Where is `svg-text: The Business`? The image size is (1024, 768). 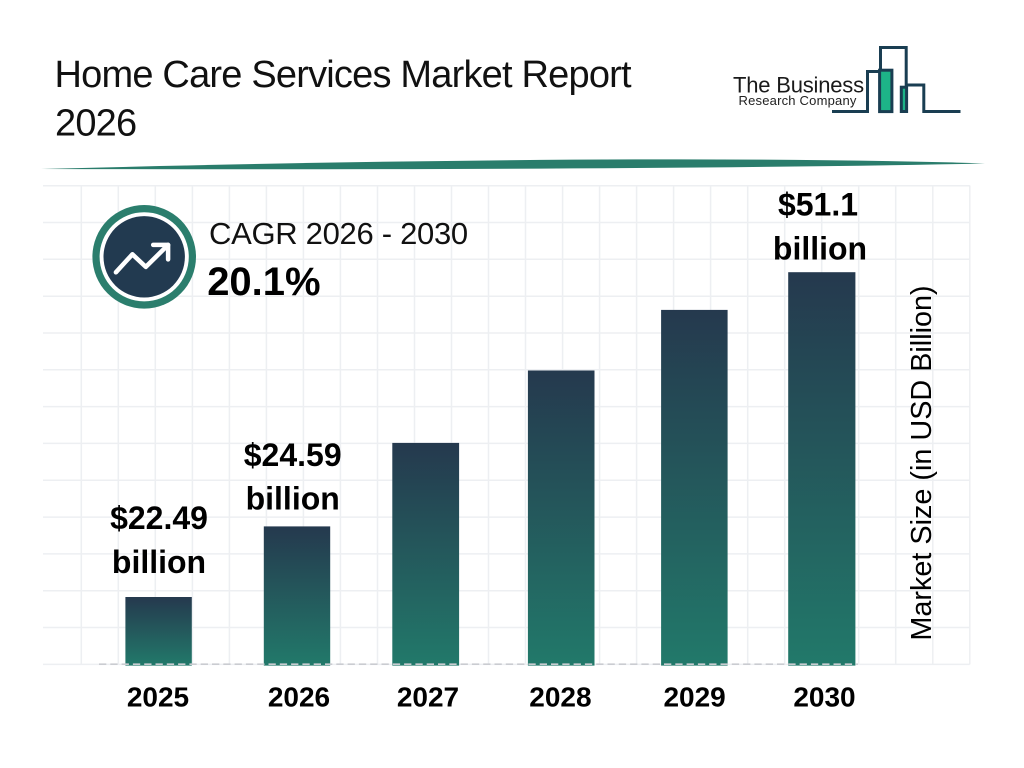 svg-text: The Business is located at coordinates (798, 84).